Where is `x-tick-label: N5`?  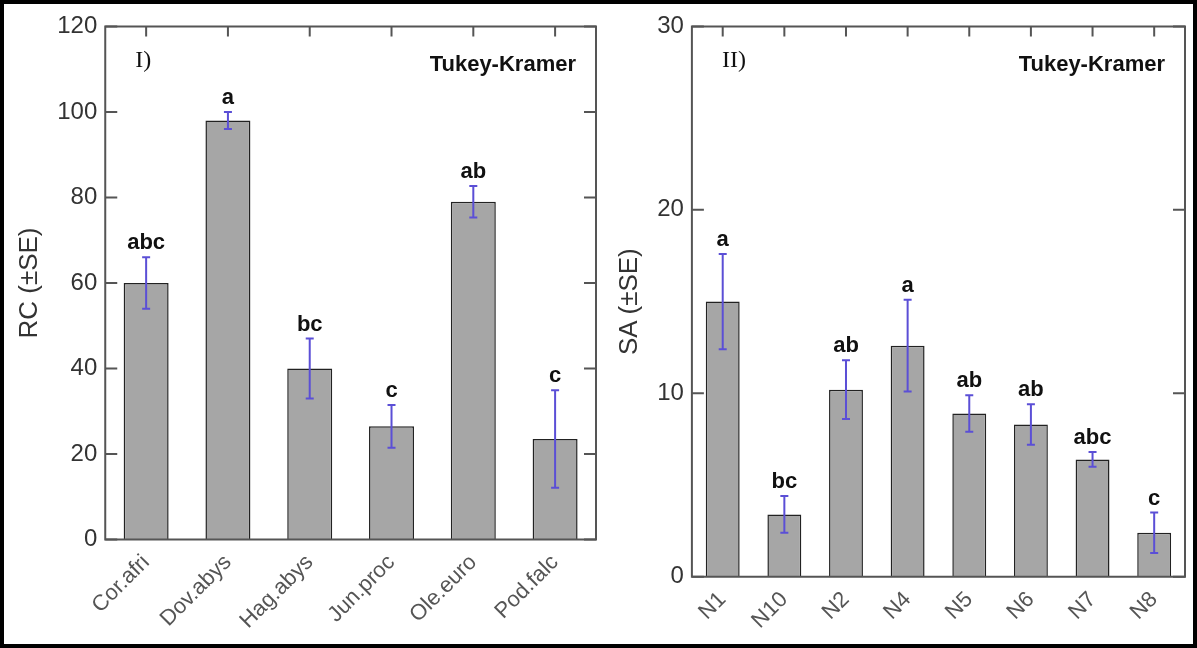 x-tick-label: N5 is located at coordinates (958, 605).